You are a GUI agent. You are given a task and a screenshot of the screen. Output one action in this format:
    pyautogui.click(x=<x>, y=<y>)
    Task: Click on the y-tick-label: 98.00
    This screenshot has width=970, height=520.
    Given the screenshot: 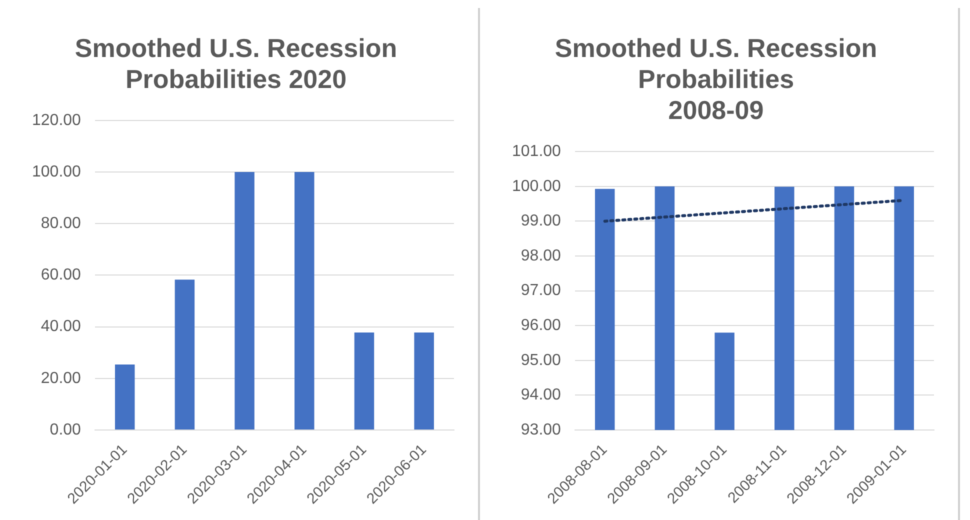 What is the action you would take?
    pyautogui.click(x=541, y=255)
    